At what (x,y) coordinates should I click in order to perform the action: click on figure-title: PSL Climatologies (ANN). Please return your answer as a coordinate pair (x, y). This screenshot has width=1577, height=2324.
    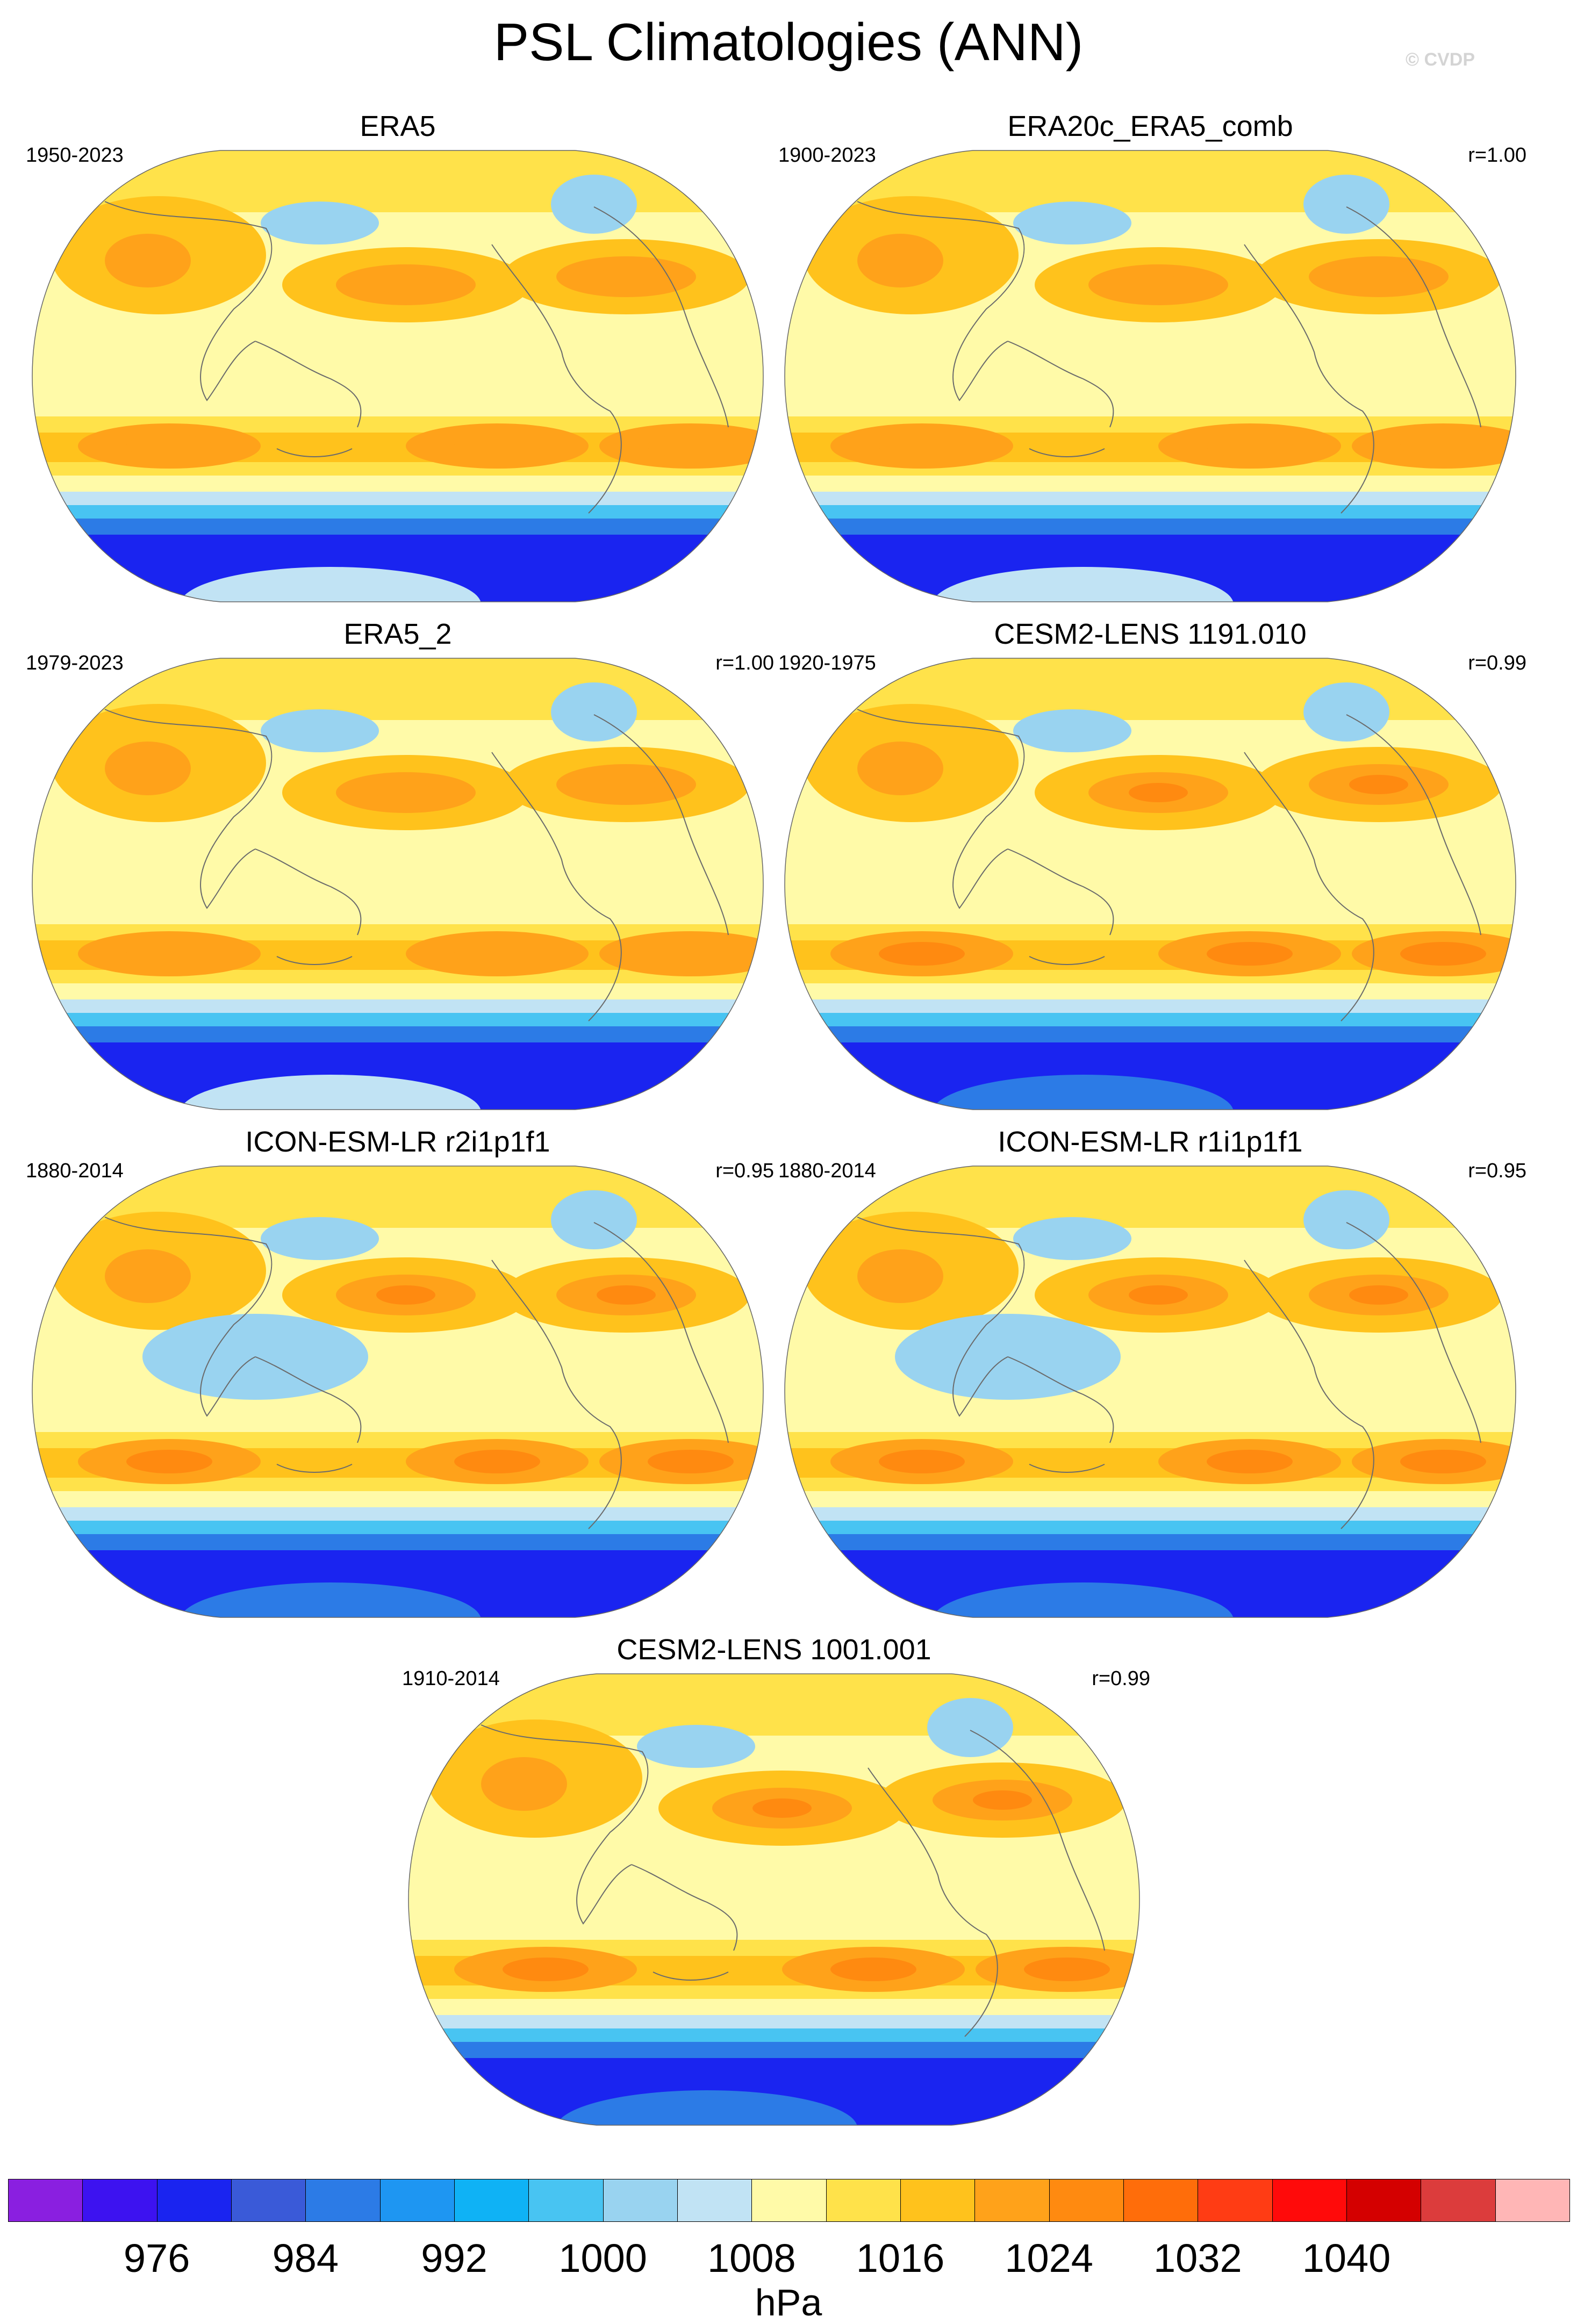
    Looking at the image, I should click on (788, 41).